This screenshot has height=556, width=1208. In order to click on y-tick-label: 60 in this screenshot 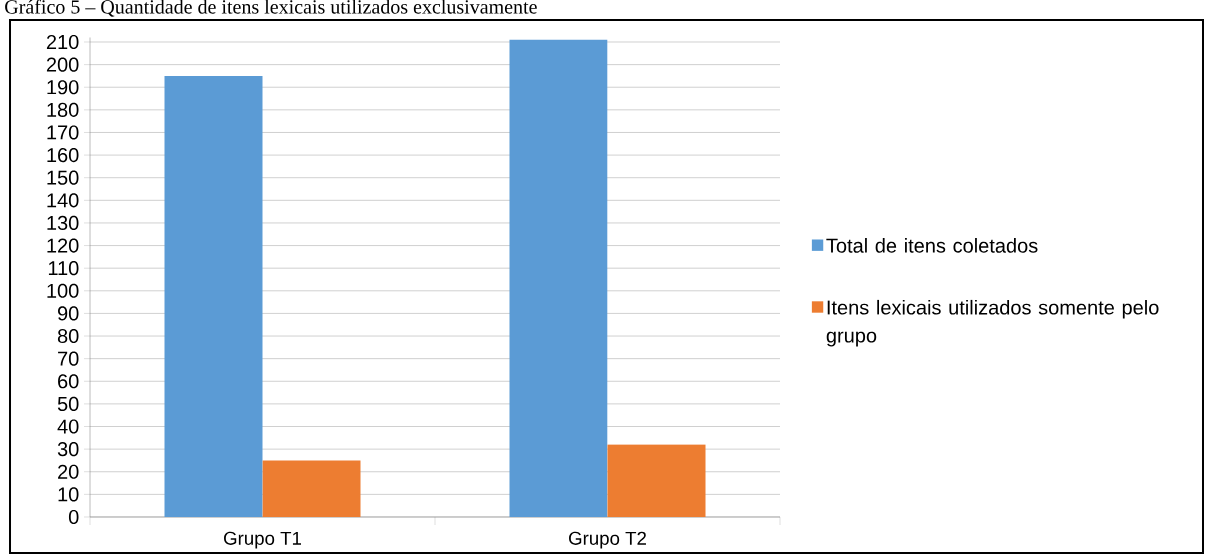, I will do `click(68, 381)`.